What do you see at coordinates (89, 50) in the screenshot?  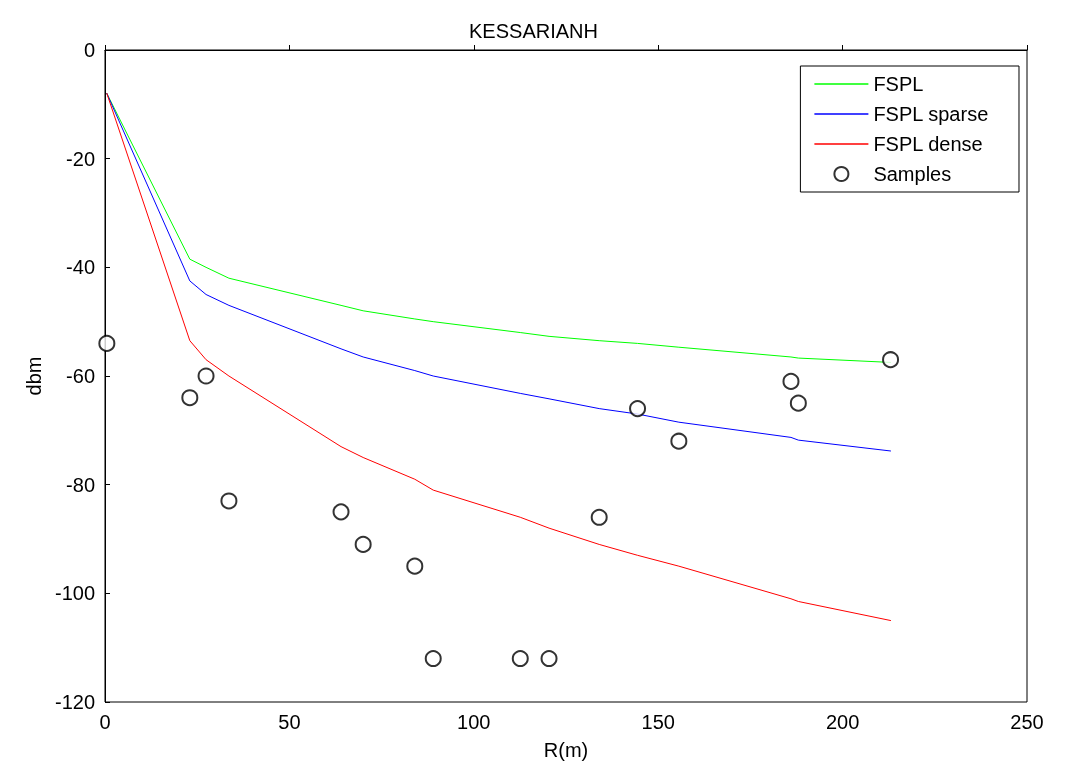 I see `y-tick-label: 0` at bounding box center [89, 50].